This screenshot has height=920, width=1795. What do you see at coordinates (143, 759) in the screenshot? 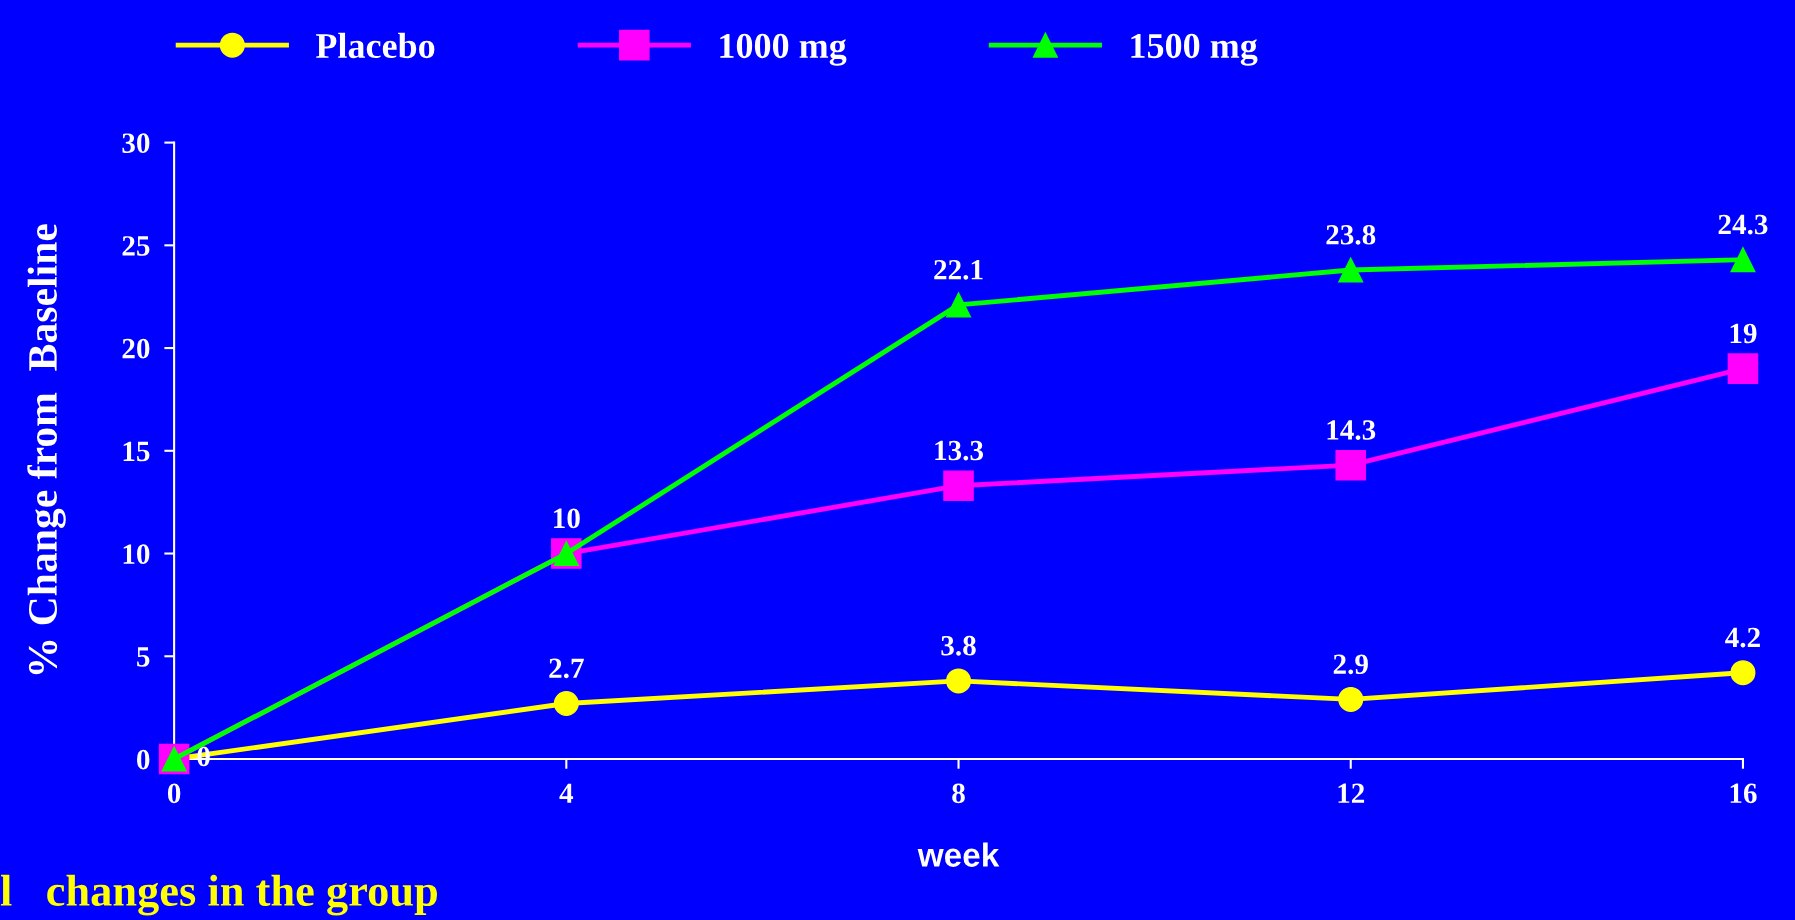
I see `y-tick-label: 0` at bounding box center [143, 759].